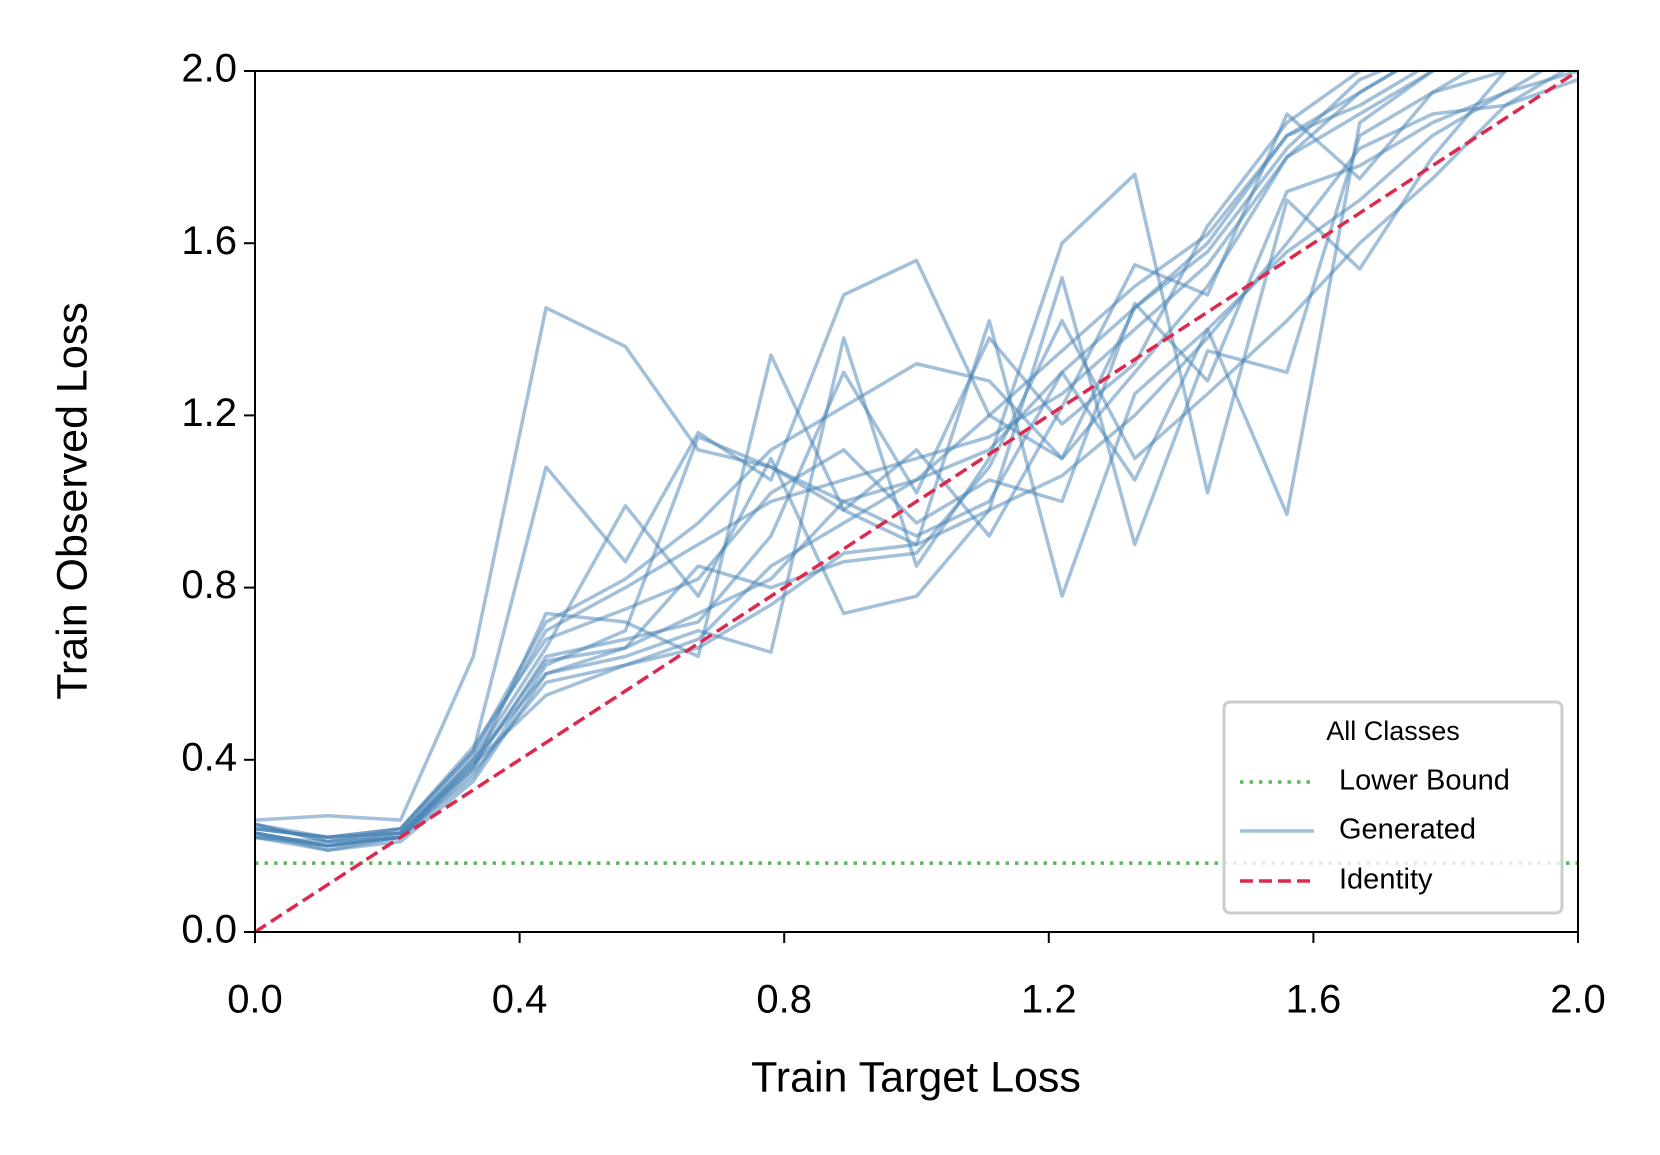 This screenshot has width=1660, height=1155. Describe the element at coordinates (1424, 781) in the screenshot. I see `legend-label: Lower Bound` at that location.